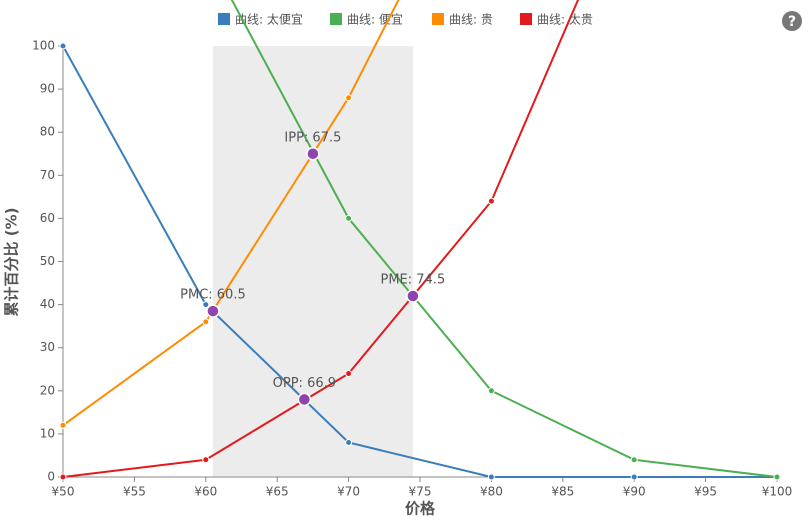 The height and width of the screenshot is (527, 812). Describe the element at coordinates (47, 304) in the screenshot. I see `y-tick-label: 40` at that location.